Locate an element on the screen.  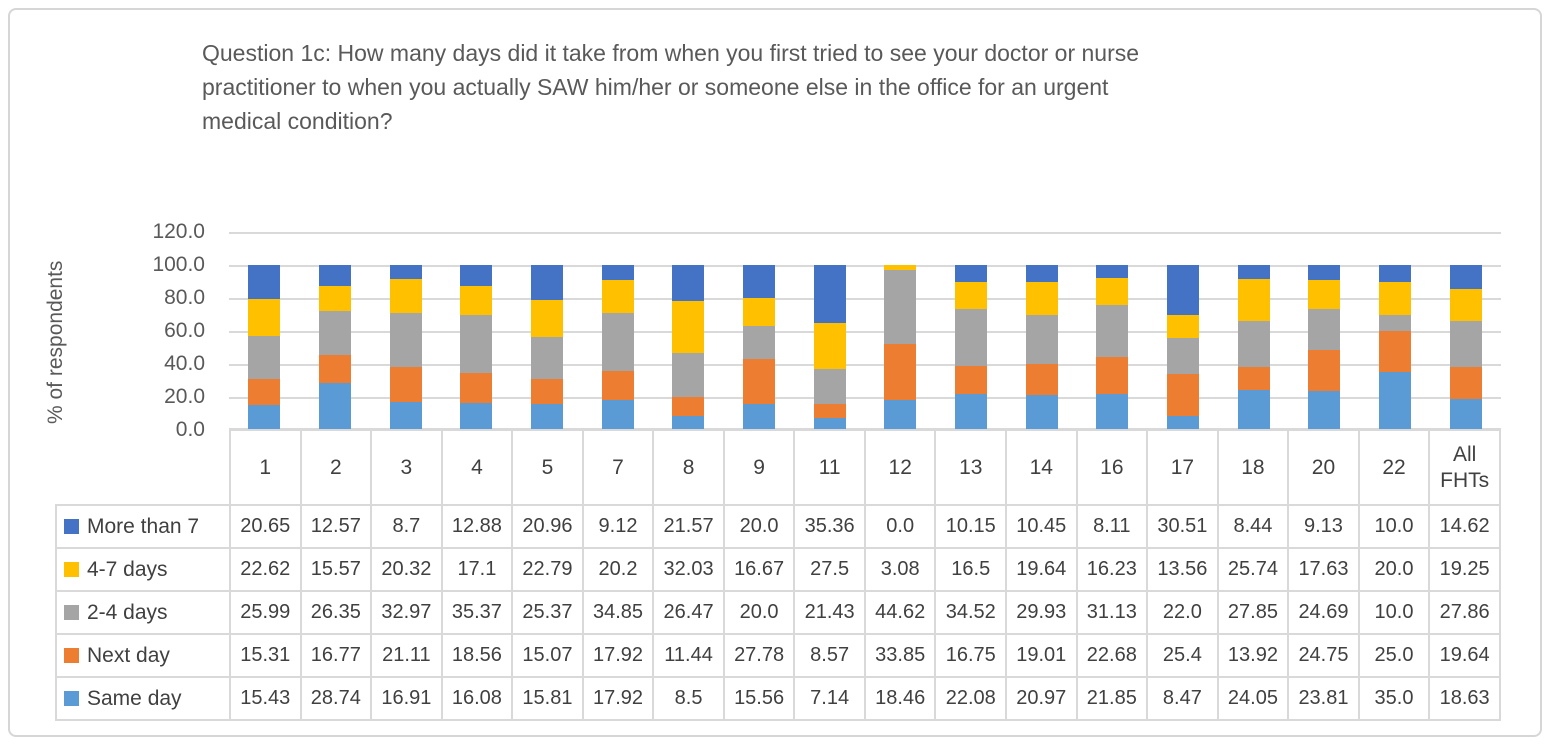
value-cell: 31.13 is located at coordinates (1112, 612).